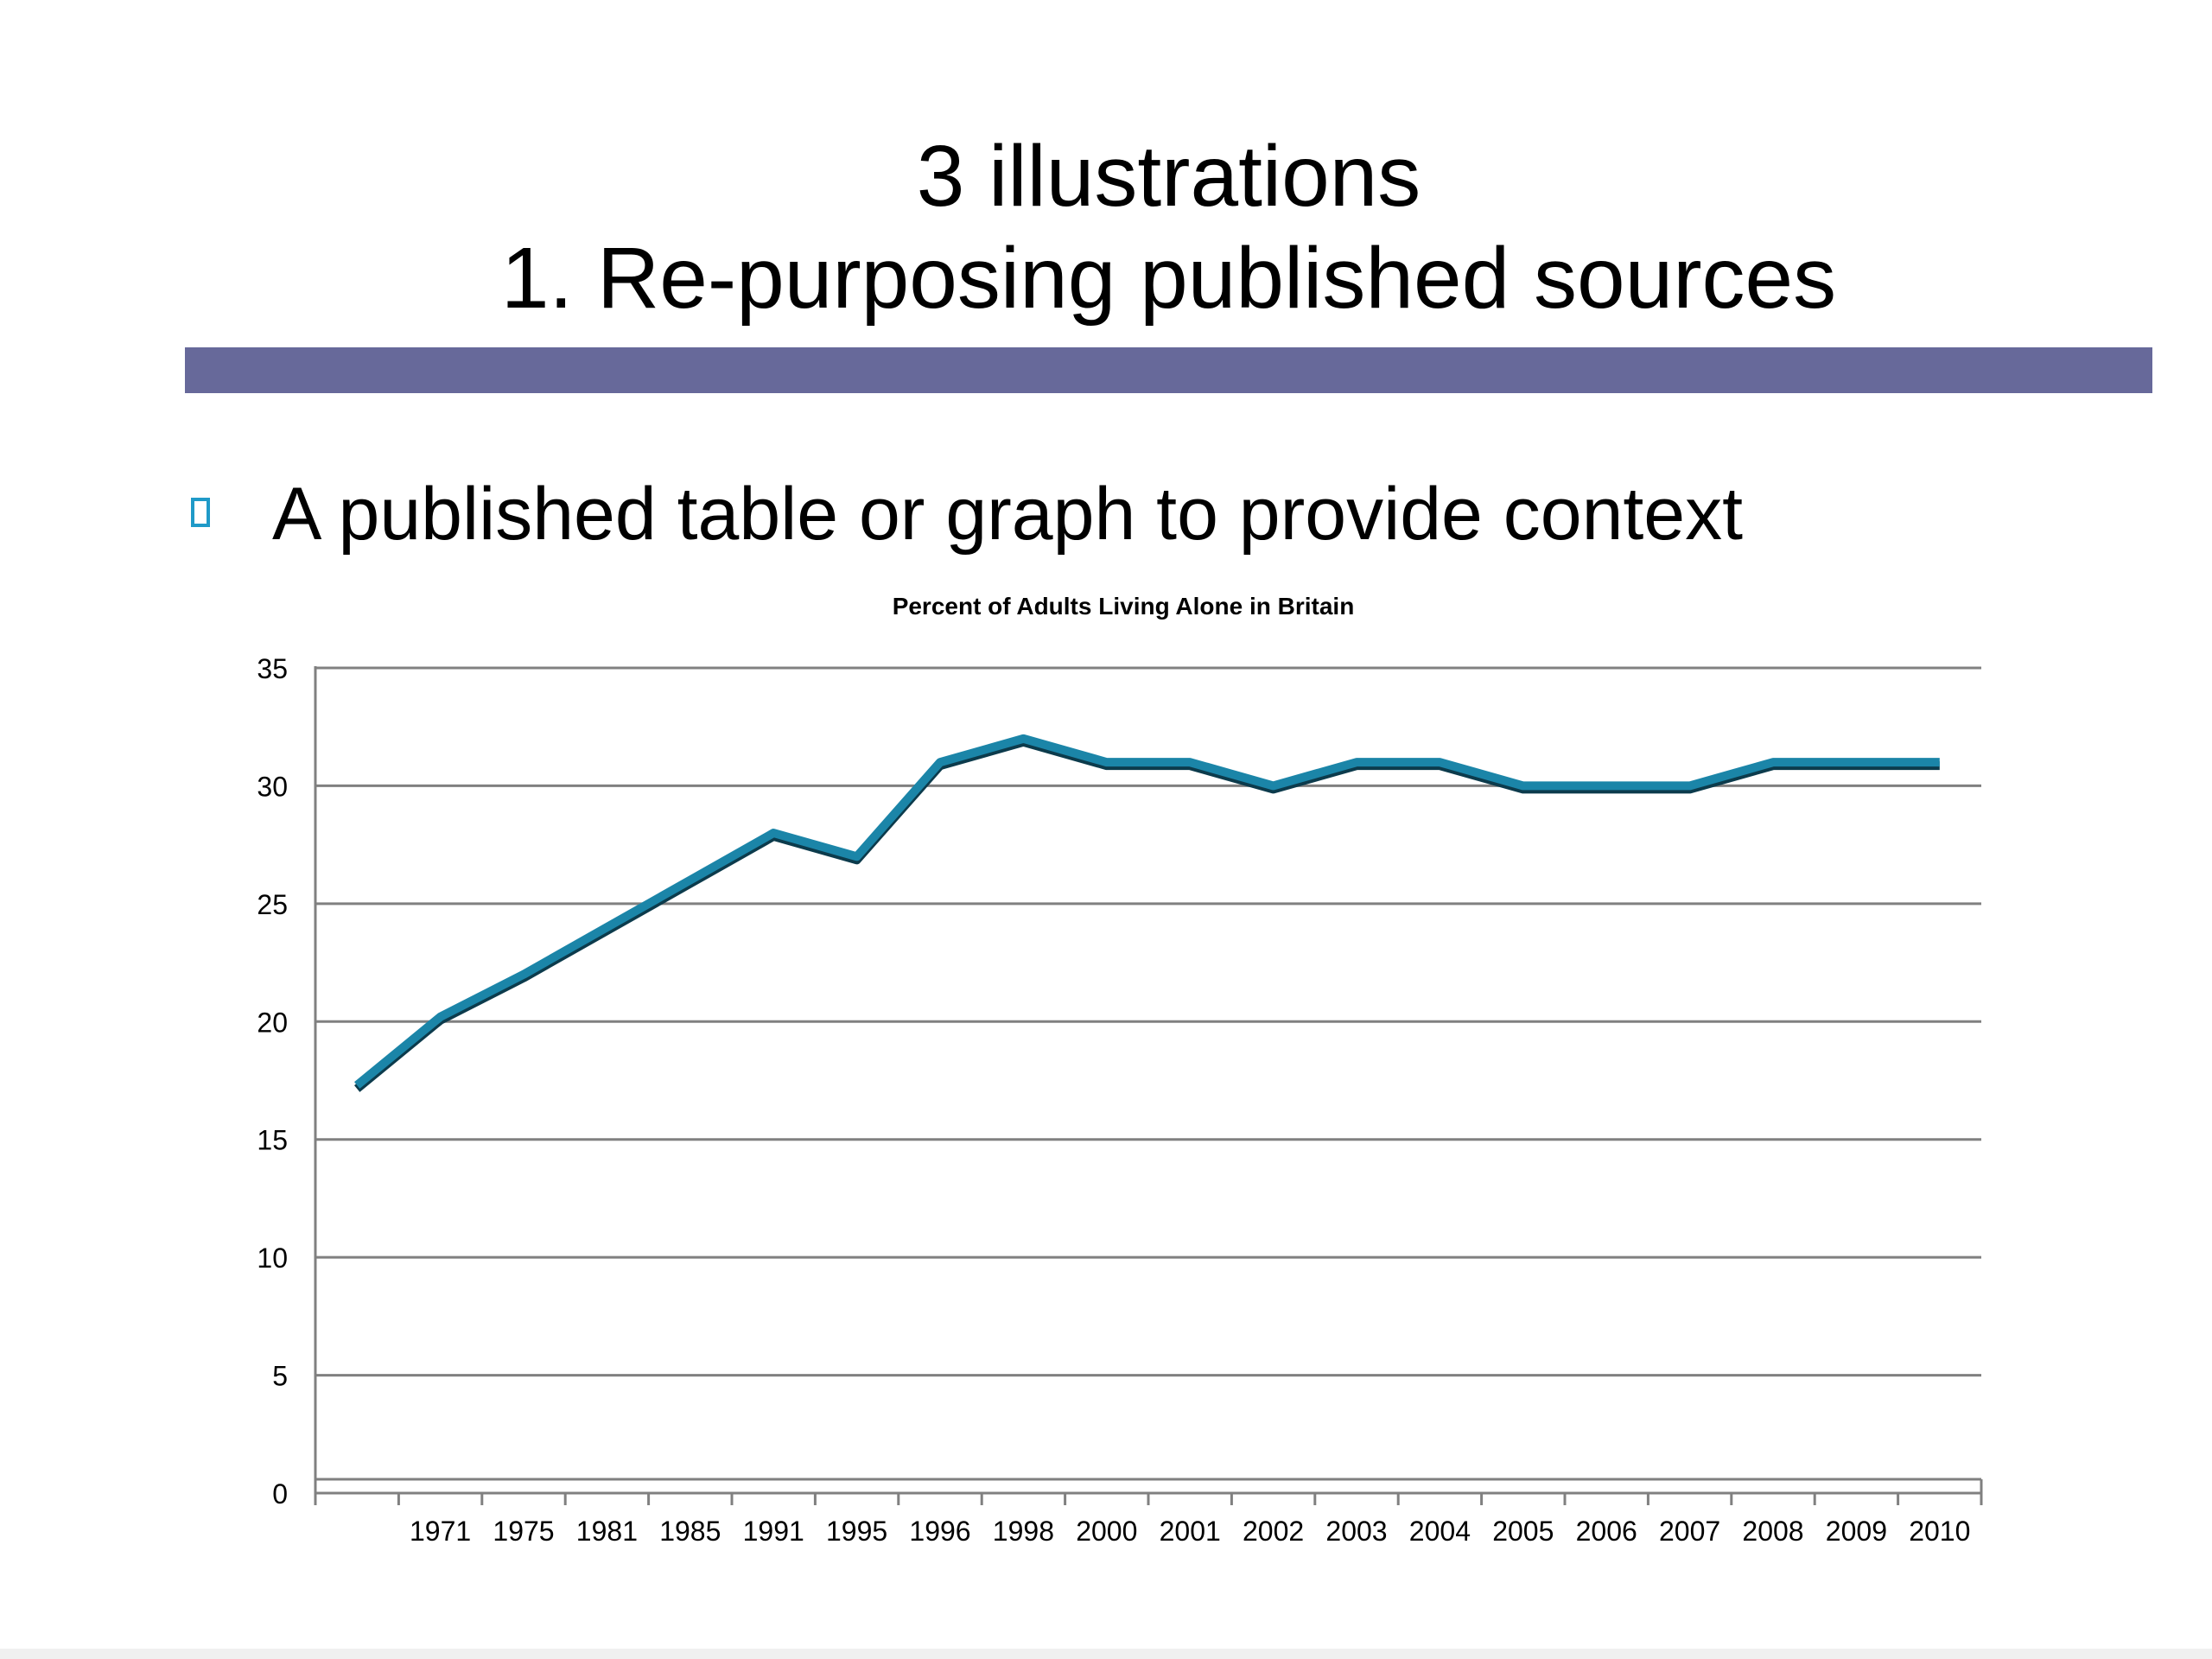 This screenshot has height=1659, width=2212. What do you see at coordinates (1523, 1531) in the screenshot?
I see `x-tick-label: 2005` at bounding box center [1523, 1531].